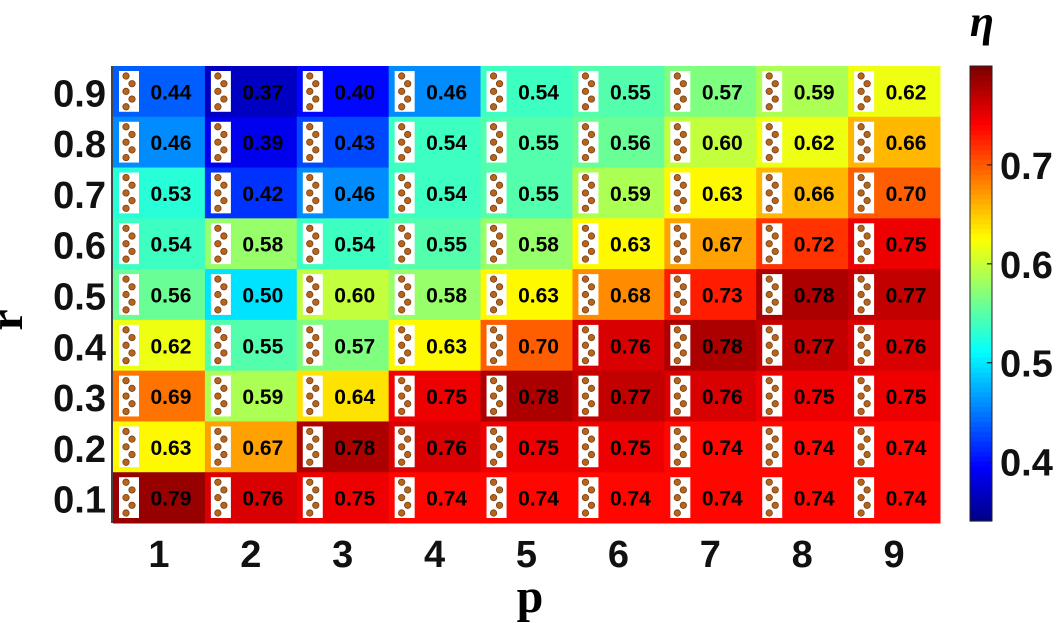 The width and height of the screenshot is (1056, 623). Describe the element at coordinates (538, 346) in the screenshot. I see `cell-value-label: 0.70` at that location.